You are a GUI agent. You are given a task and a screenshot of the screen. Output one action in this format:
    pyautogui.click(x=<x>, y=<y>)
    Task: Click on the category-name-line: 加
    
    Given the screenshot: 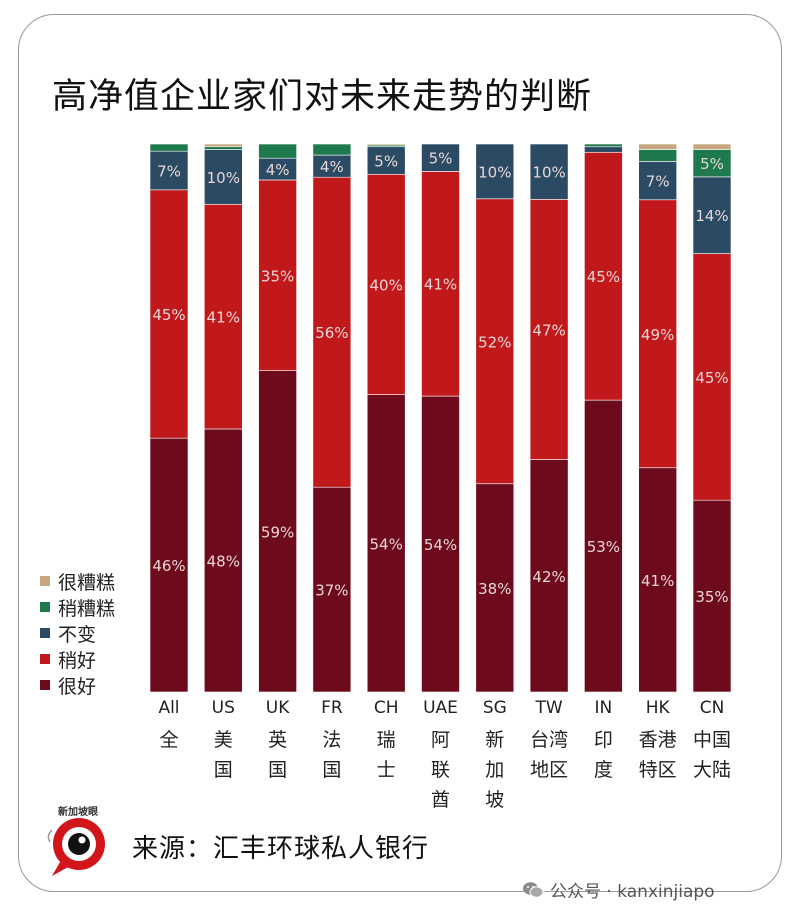 What is the action you would take?
    pyautogui.click(x=495, y=770)
    